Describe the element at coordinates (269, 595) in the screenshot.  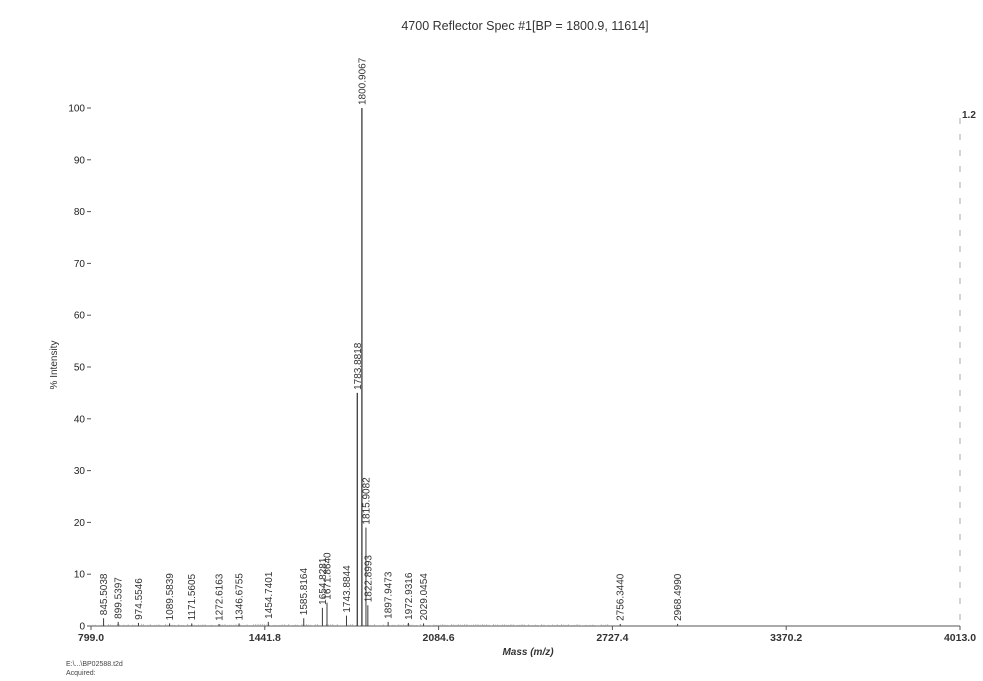
I see `peak-label: 1454.7401` at that location.